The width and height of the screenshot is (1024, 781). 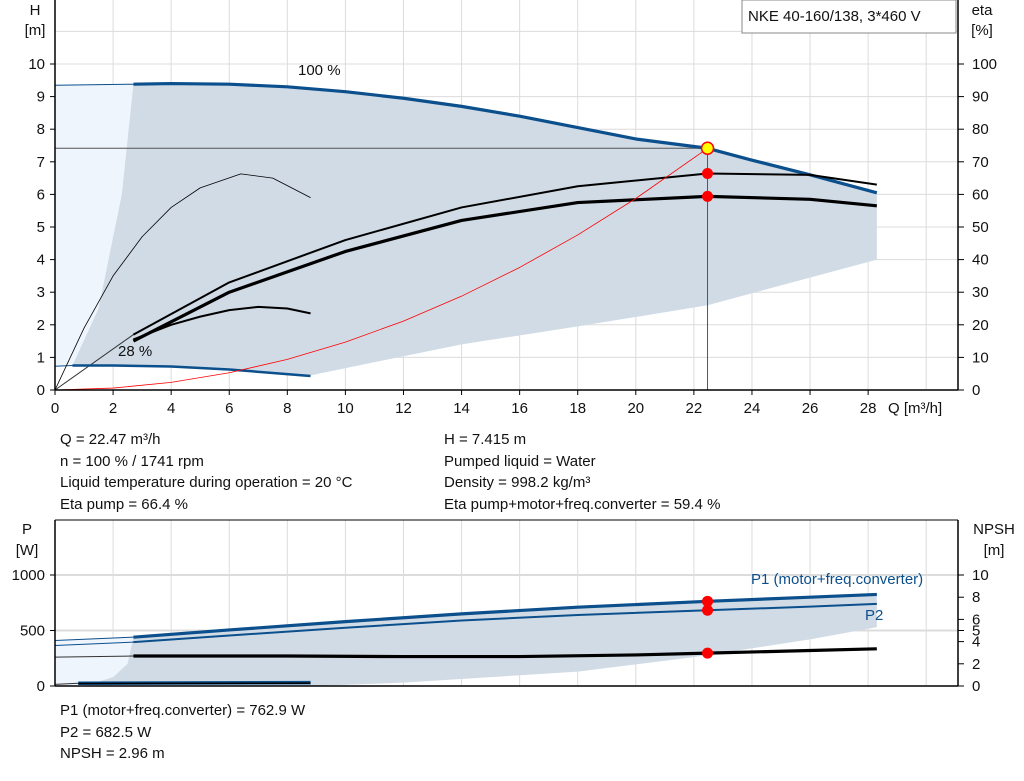 I want to click on y-right-tick-label: 100, so click(x=984, y=64).